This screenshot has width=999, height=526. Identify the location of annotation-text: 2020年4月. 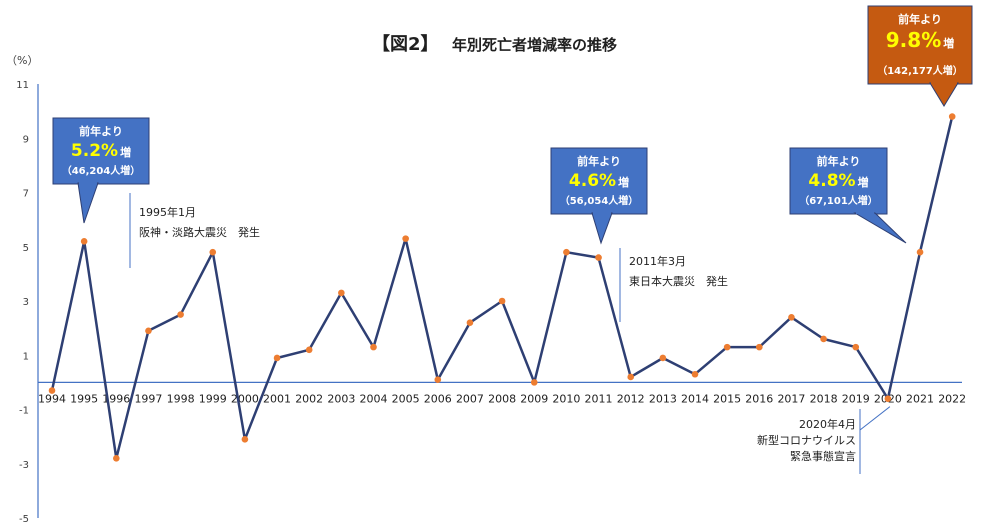
(827, 424).